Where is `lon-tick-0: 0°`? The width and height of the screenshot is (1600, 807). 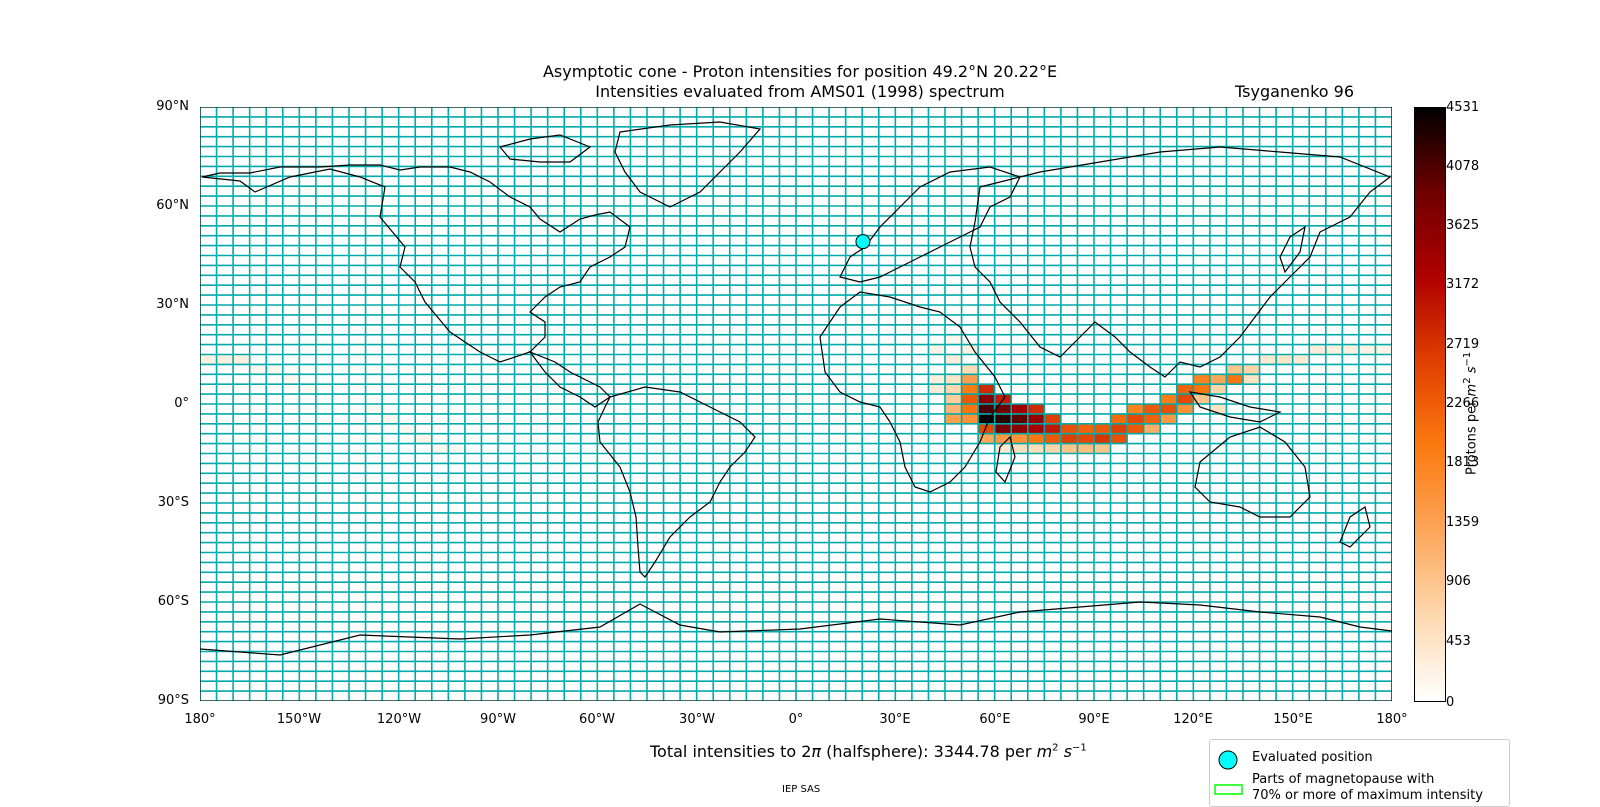 lon-tick-0: 0° is located at coordinates (796, 719).